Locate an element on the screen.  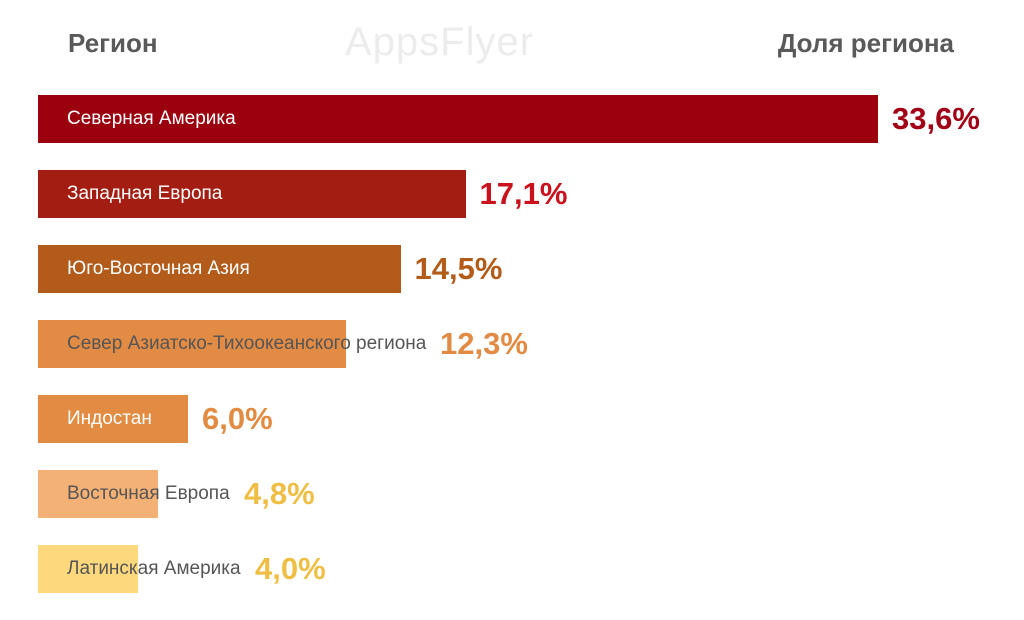
category-label: Западная Европа is located at coordinates (145, 194).